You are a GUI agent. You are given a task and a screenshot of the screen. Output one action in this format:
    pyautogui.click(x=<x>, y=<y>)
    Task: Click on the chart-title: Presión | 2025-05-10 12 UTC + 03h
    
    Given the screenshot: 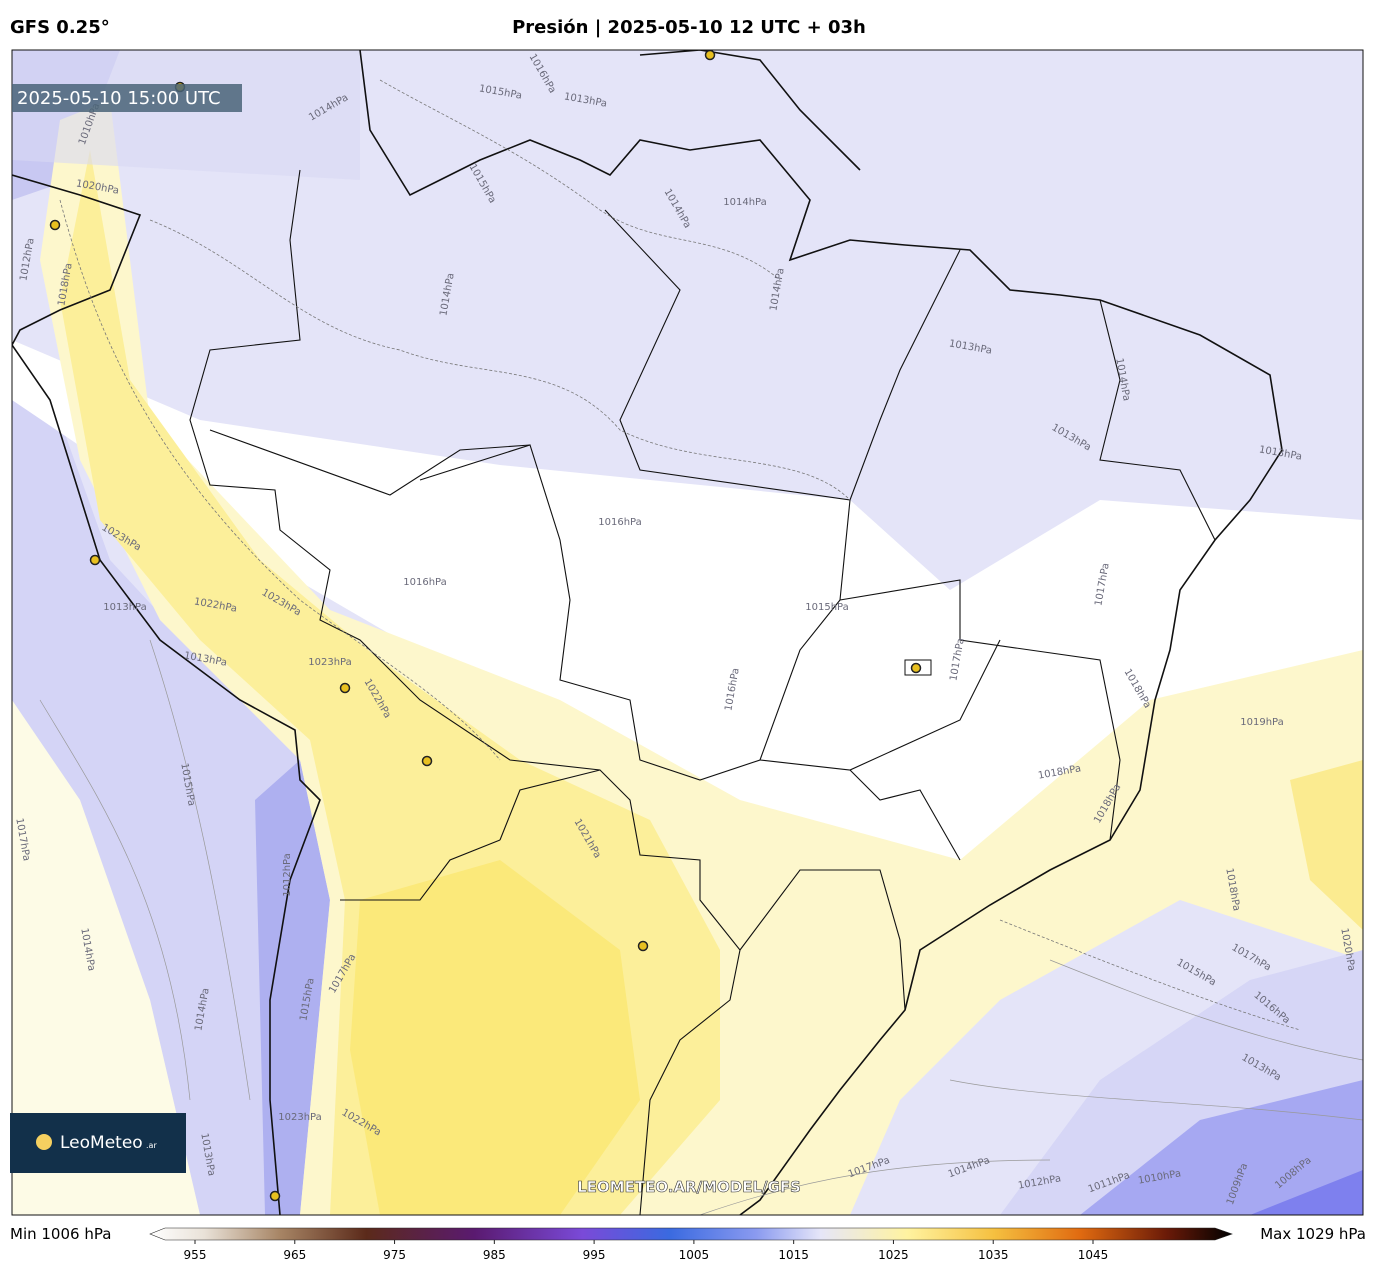 What is the action you would take?
    pyautogui.click(x=689, y=27)
    